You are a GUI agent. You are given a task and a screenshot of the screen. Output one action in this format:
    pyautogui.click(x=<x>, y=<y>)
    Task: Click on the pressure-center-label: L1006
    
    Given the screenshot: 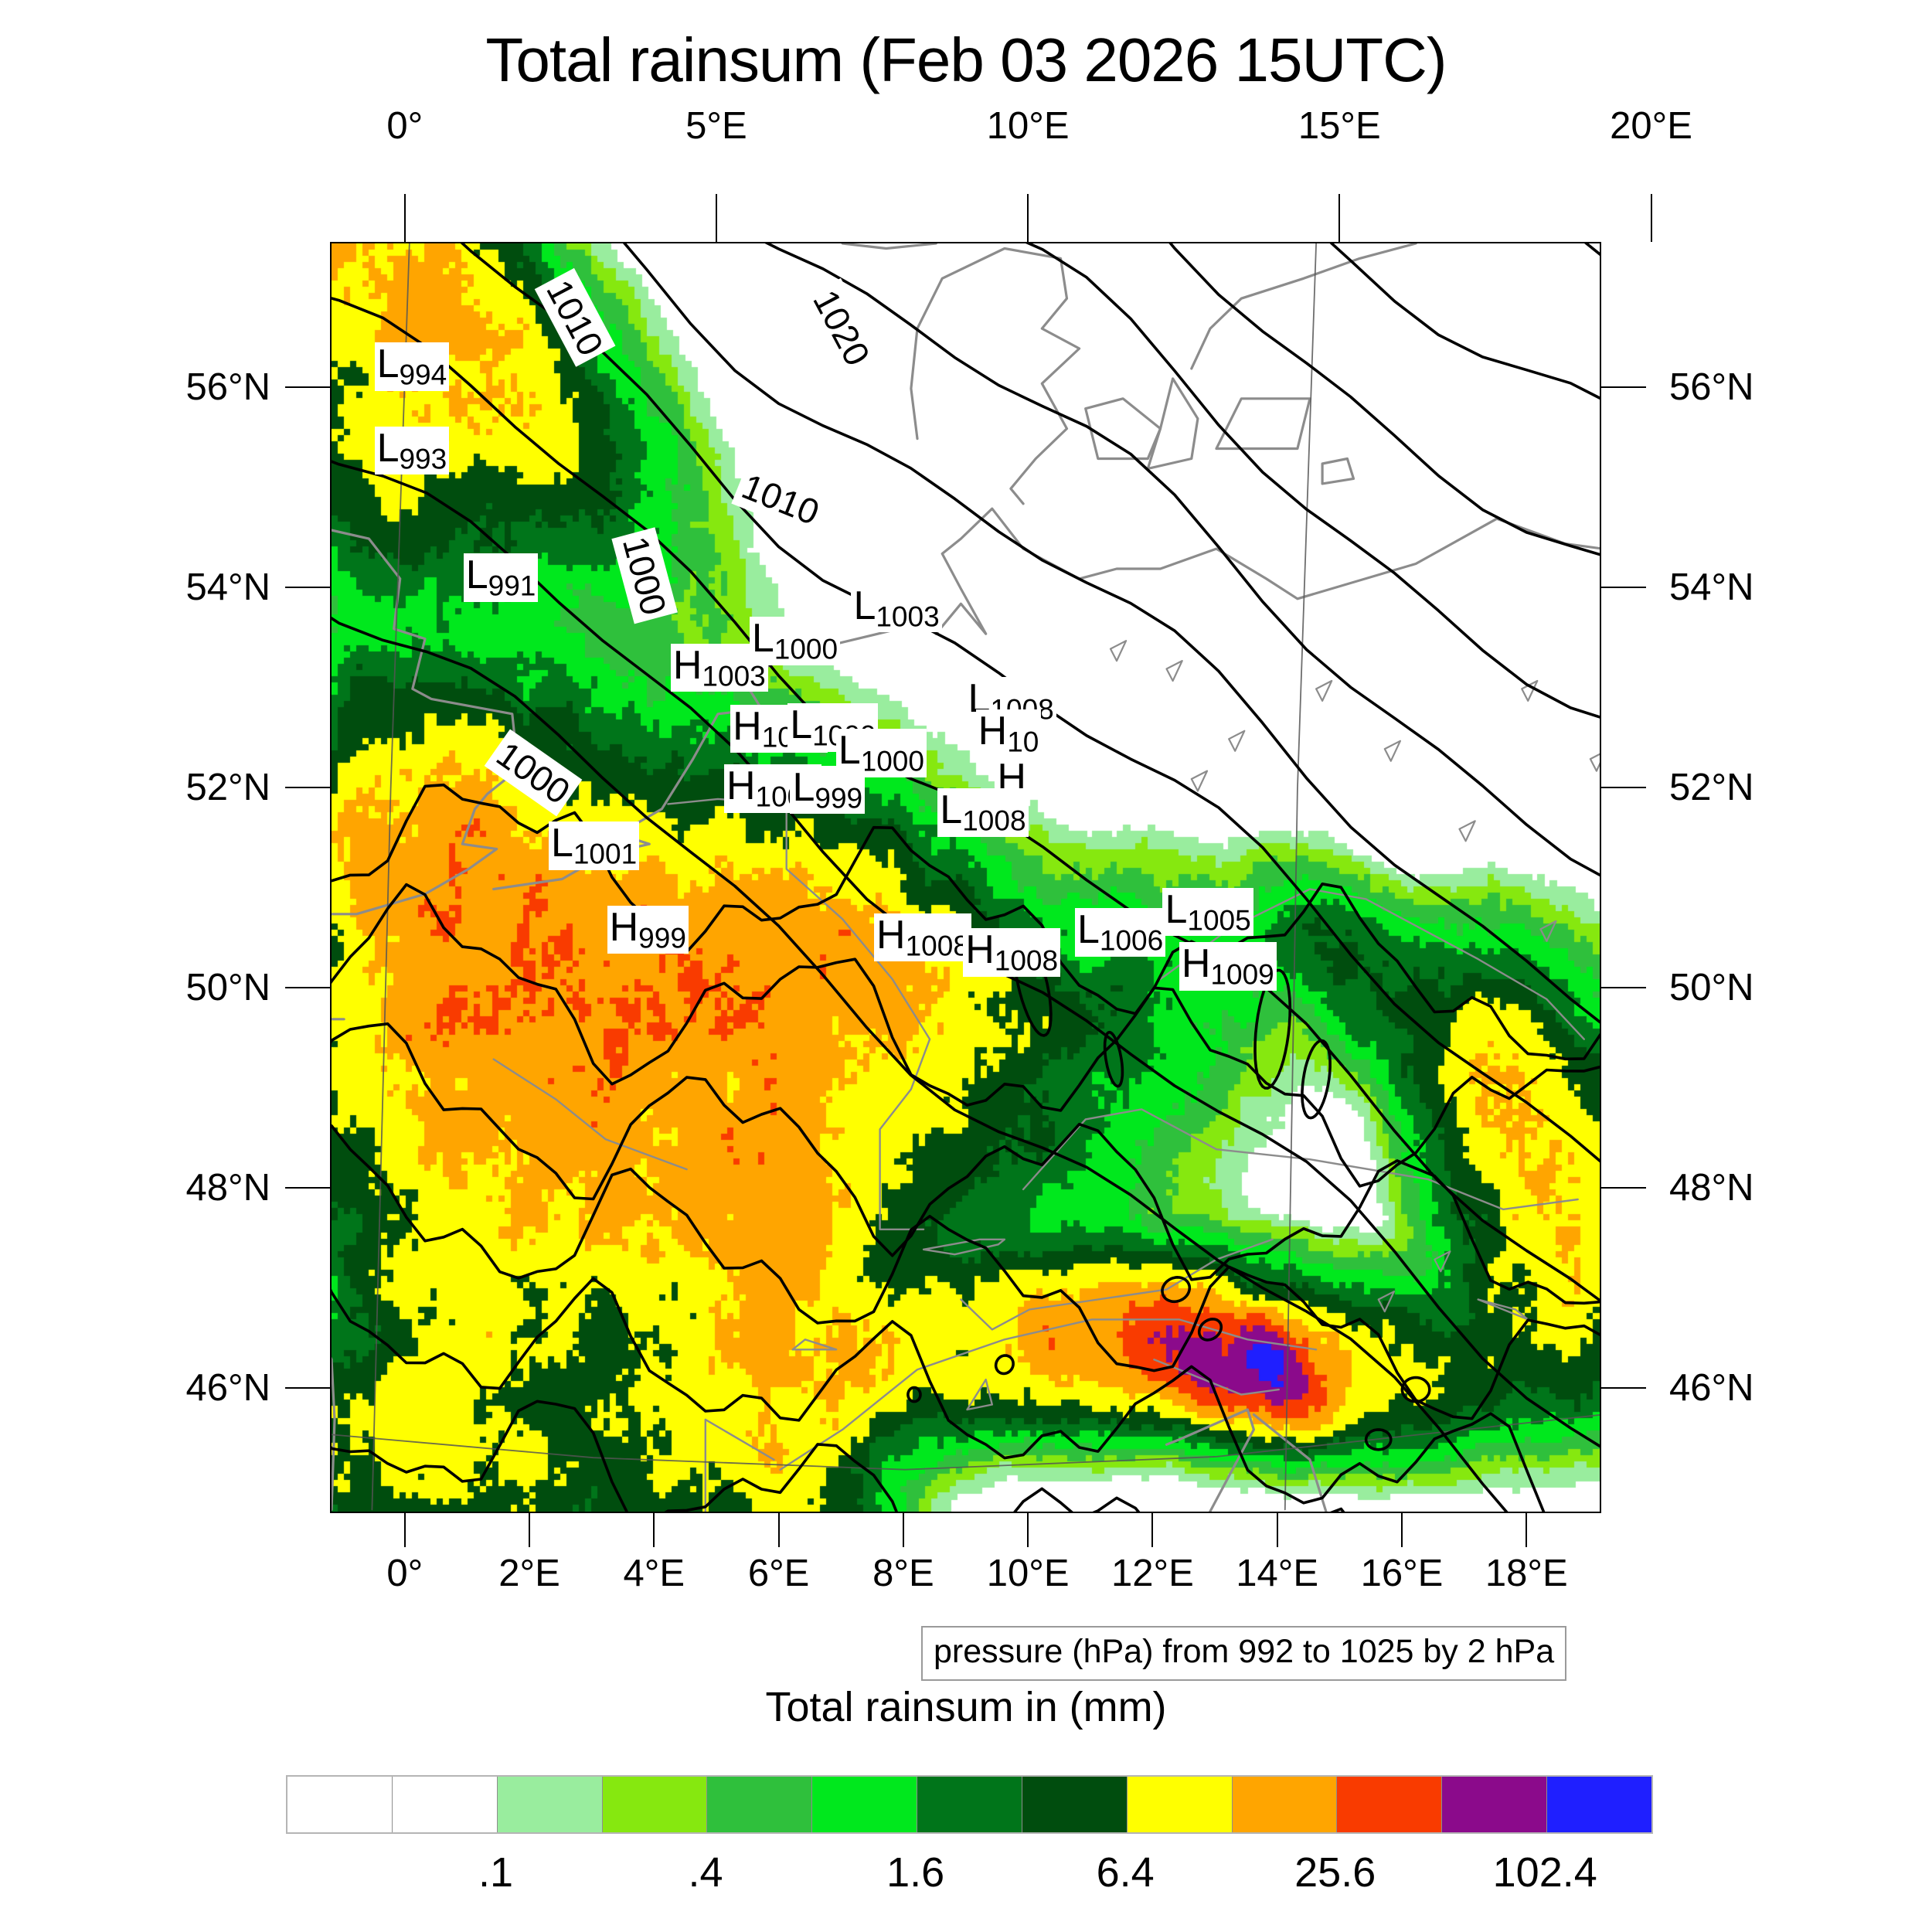 What is the action you would take?
    pyautogui.click(x=1120, y=932)
    